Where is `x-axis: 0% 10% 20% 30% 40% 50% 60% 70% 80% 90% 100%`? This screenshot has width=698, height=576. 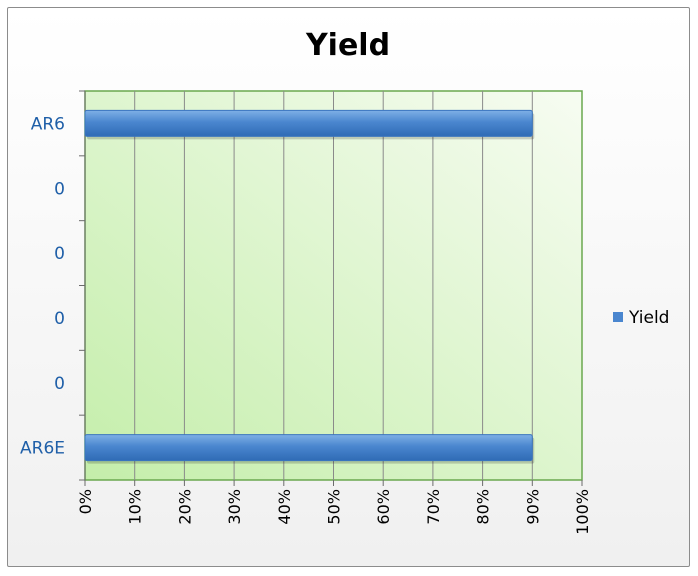 x-axis: 0% 10% 20% 30% 40% 50% 60% 70% 80% 90% 100% is located at coordinates (334, 507).